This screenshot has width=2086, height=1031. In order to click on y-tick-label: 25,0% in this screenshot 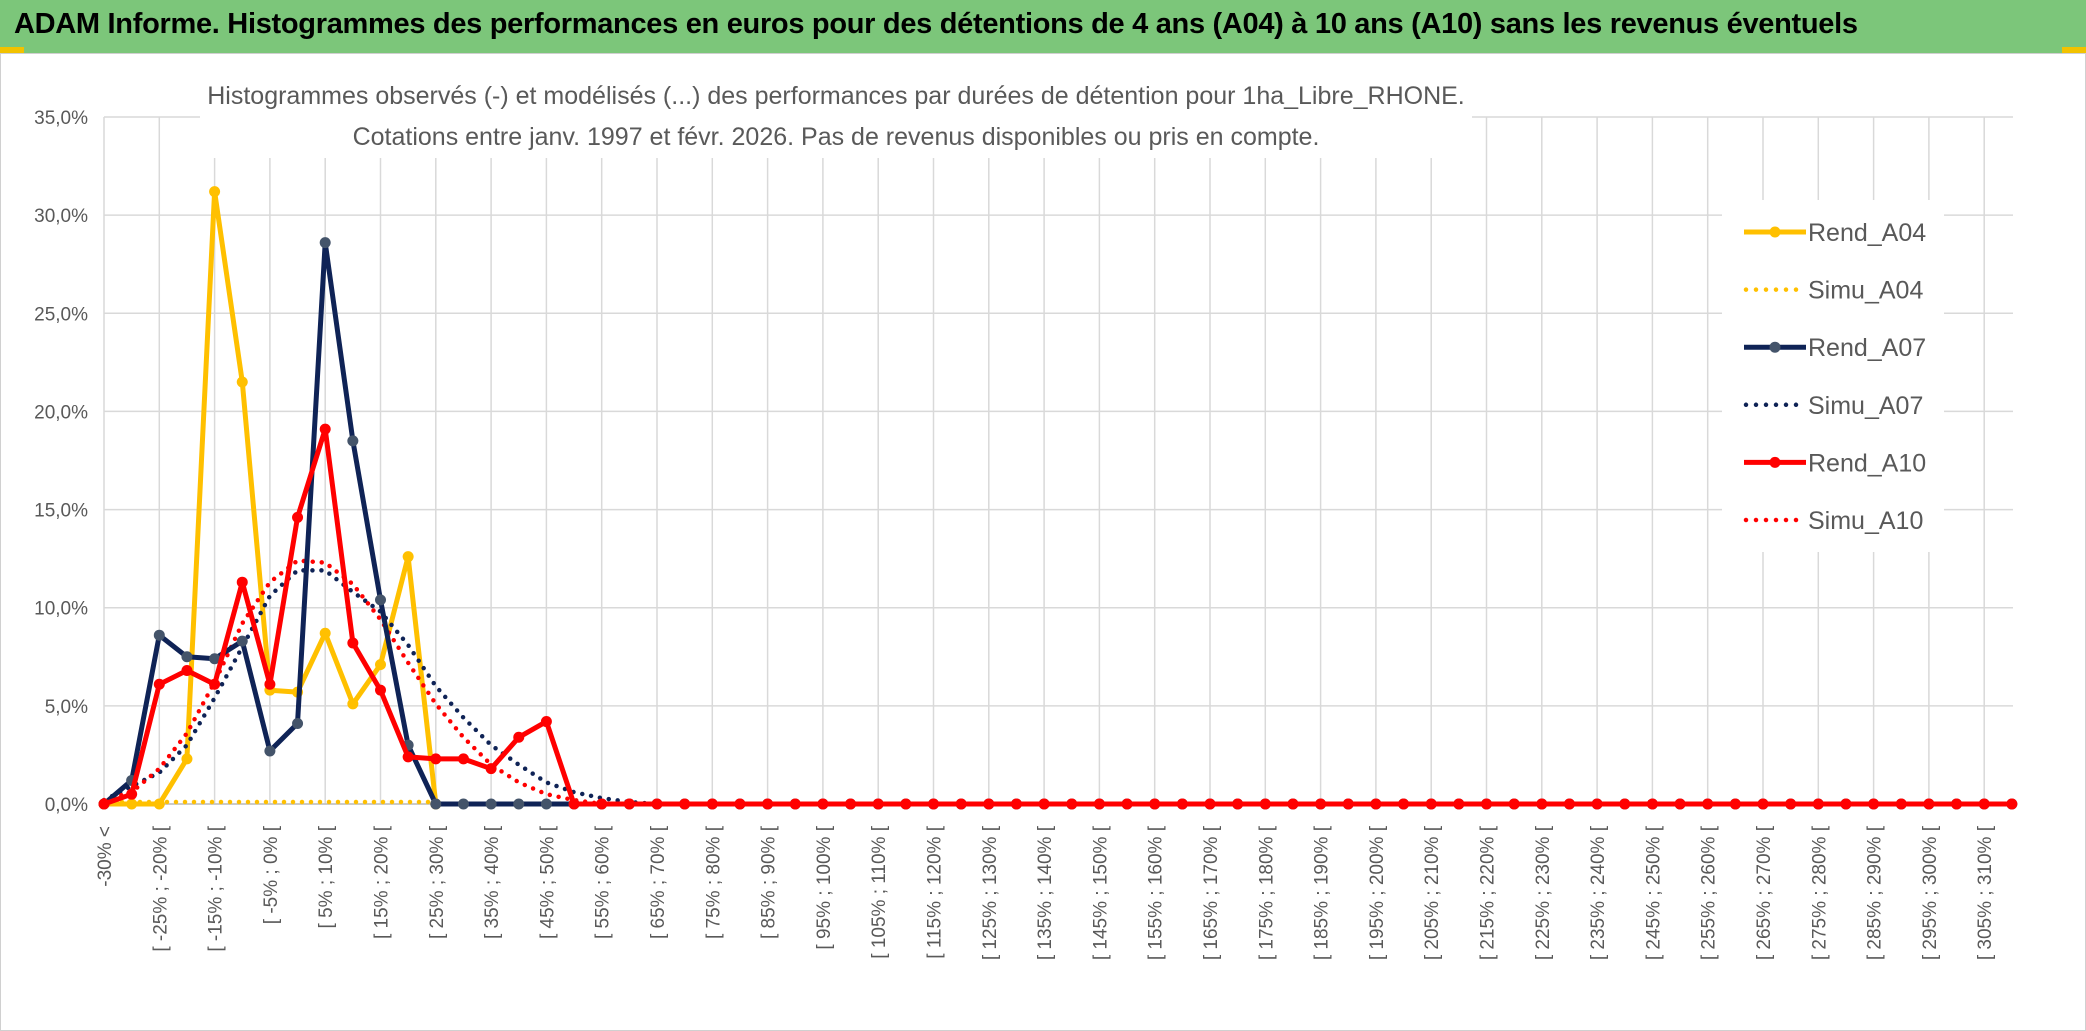, I will do `click(61, 314)`.